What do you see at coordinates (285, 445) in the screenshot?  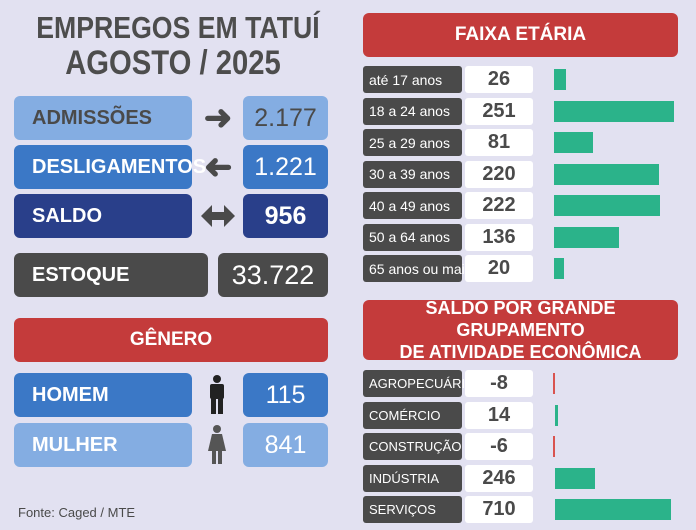 I see `mulher-value: 841` at bounding box center [285, 445].